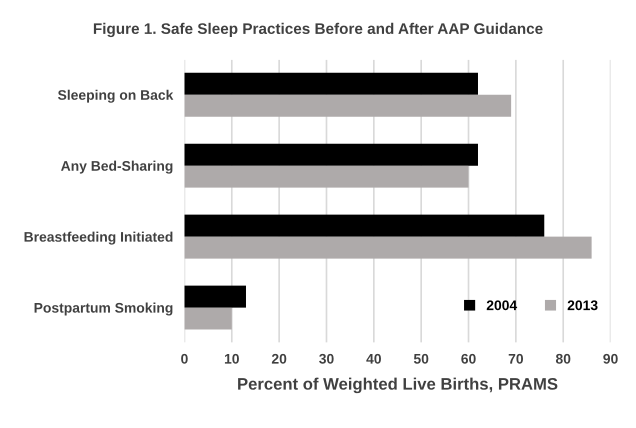 Image resolution: width=636 pixels, height=428 pixels. I want to click on x-tick-label: 60, so click(468, 359).